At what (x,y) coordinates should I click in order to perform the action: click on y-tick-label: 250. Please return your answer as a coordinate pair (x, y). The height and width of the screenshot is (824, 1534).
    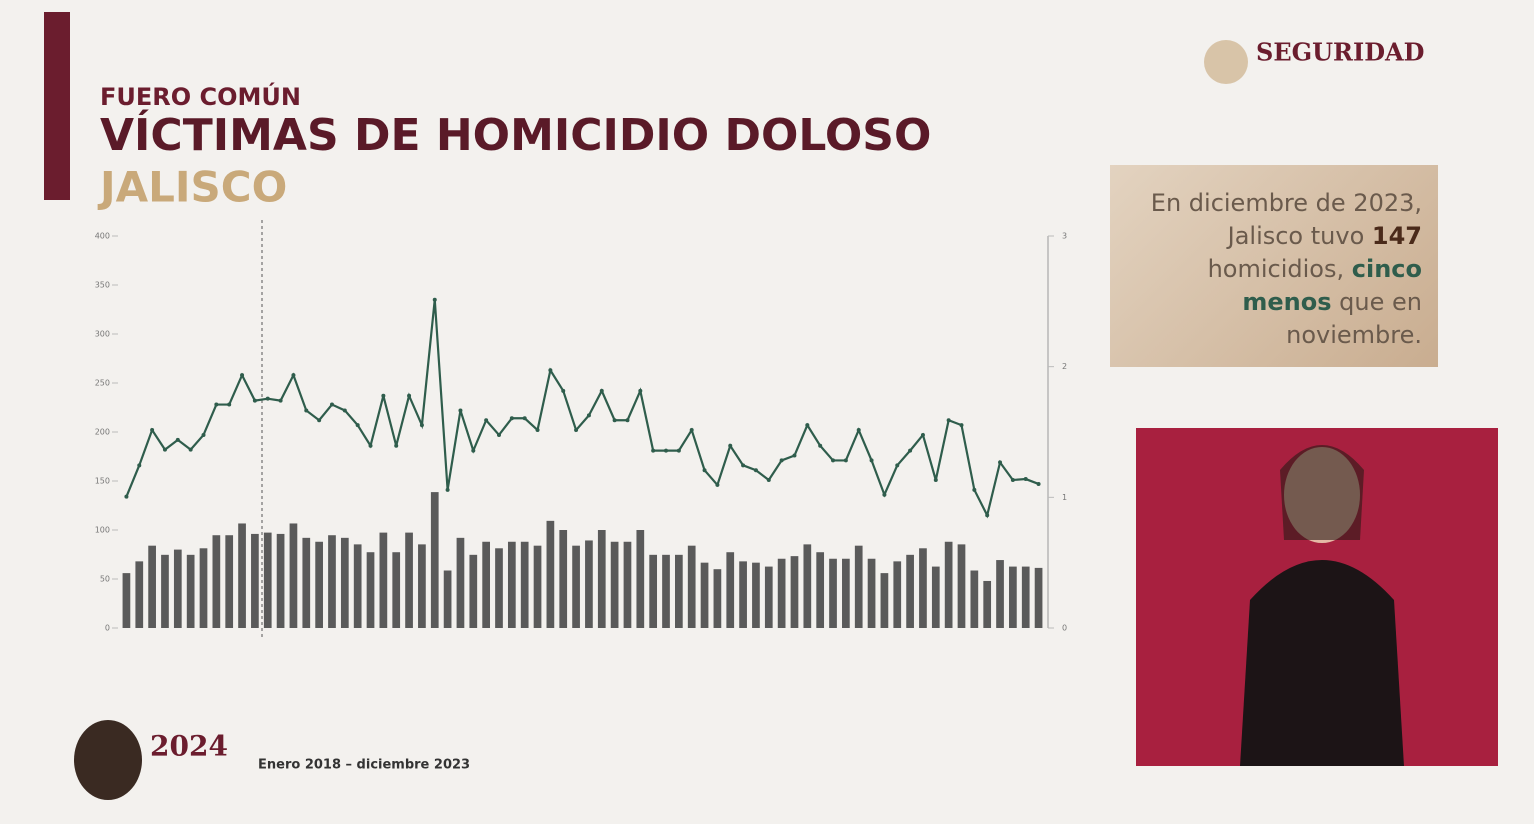
    Looking at the image, I should click on (102, 383).